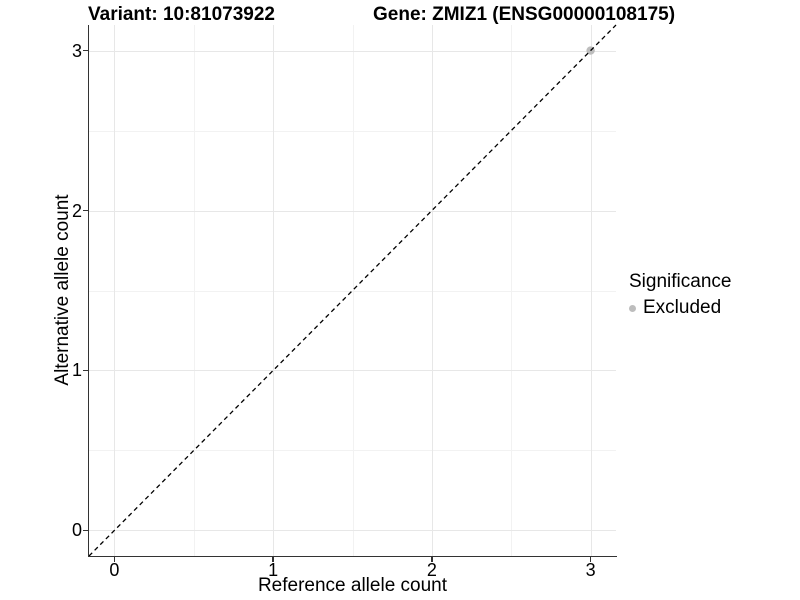  I want to click on legend-item-label: Excluded, so click(682, 307).